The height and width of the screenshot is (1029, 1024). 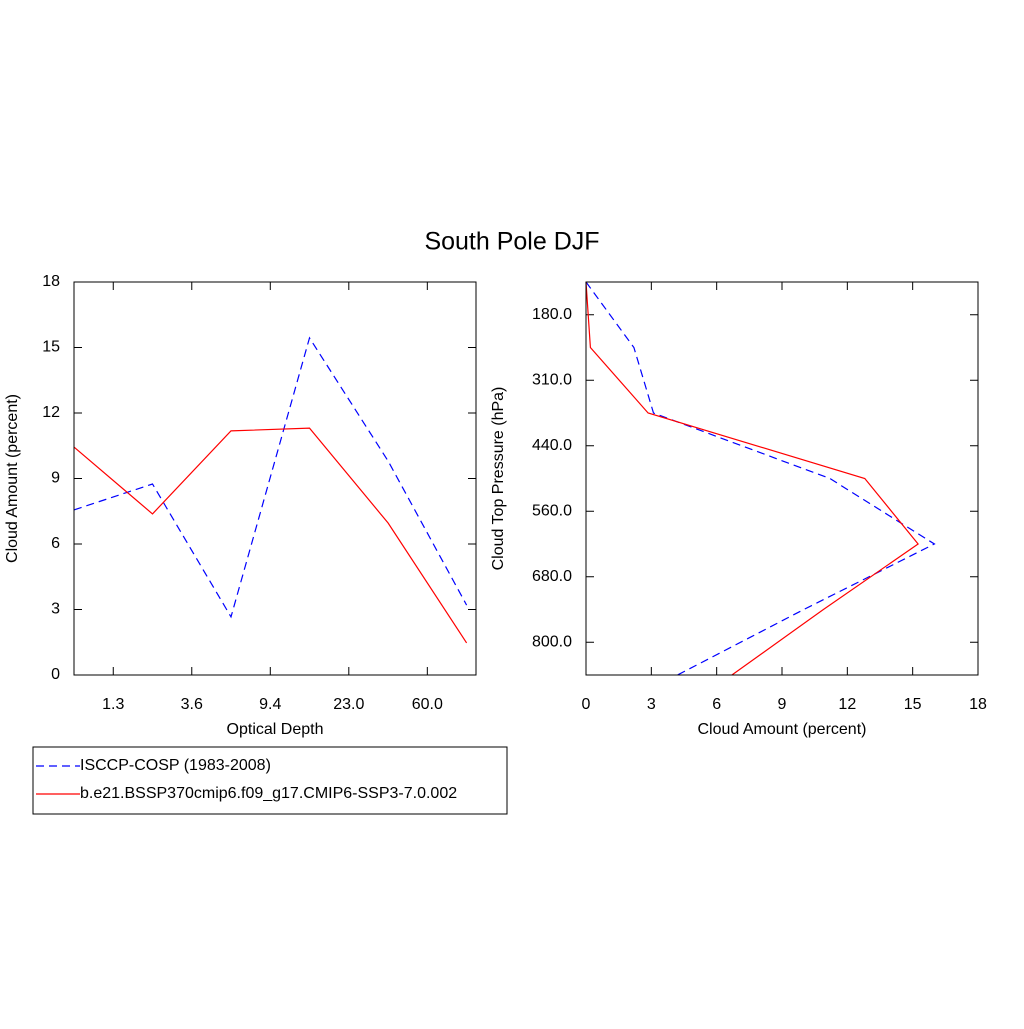 What do you see at coordinates (586, 704) in the screenshot?
I see `x-tick-label: 0` at bounding box center [586, 704].